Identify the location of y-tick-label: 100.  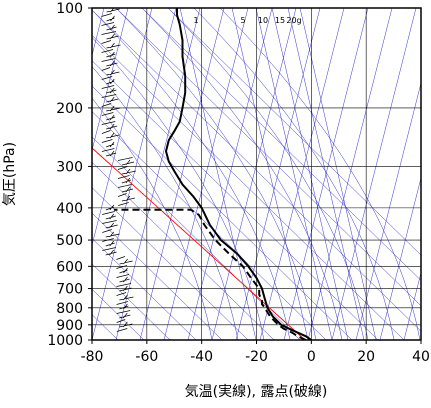
(69, 9).